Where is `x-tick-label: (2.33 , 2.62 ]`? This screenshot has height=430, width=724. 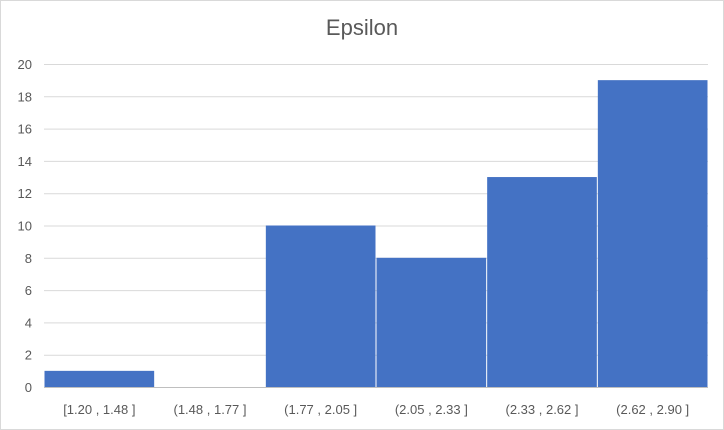 x-tick-label: (2.33 , 2.62 ] is located at coordinates (542, 409).